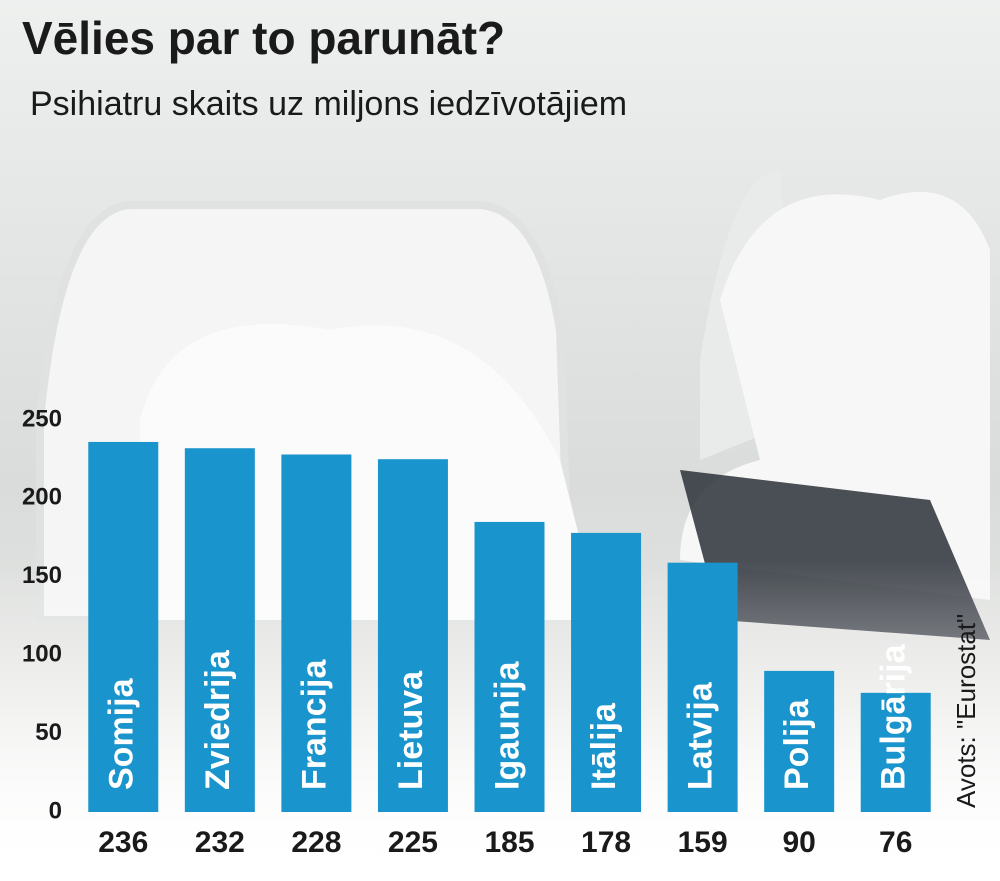  Describe the element at coordinates (42, 418) in the screenshot. I see `y-tick-label: 250` at that location.